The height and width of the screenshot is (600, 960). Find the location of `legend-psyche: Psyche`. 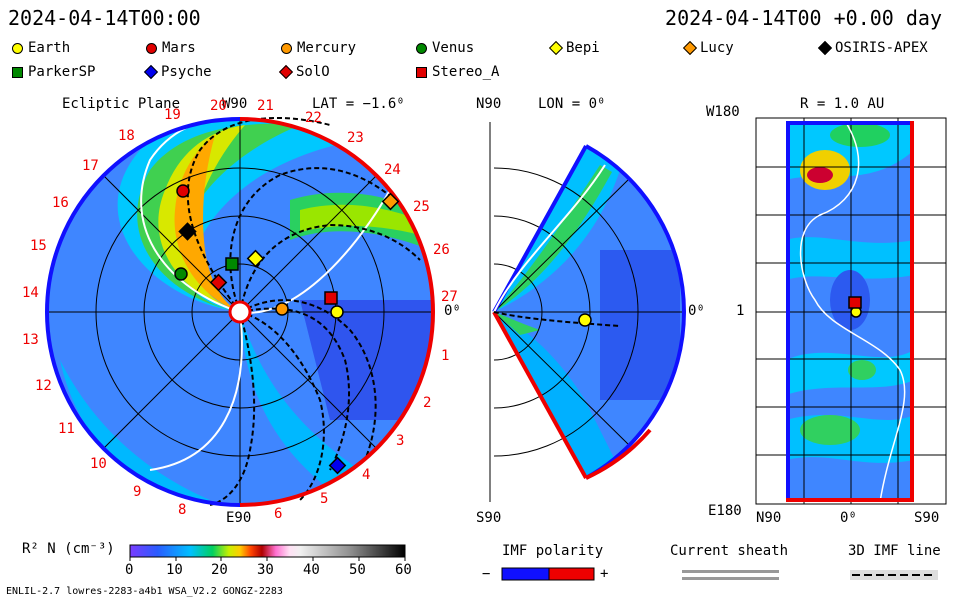

legend-psyche: Psyche is located at coordinates (177, 72).